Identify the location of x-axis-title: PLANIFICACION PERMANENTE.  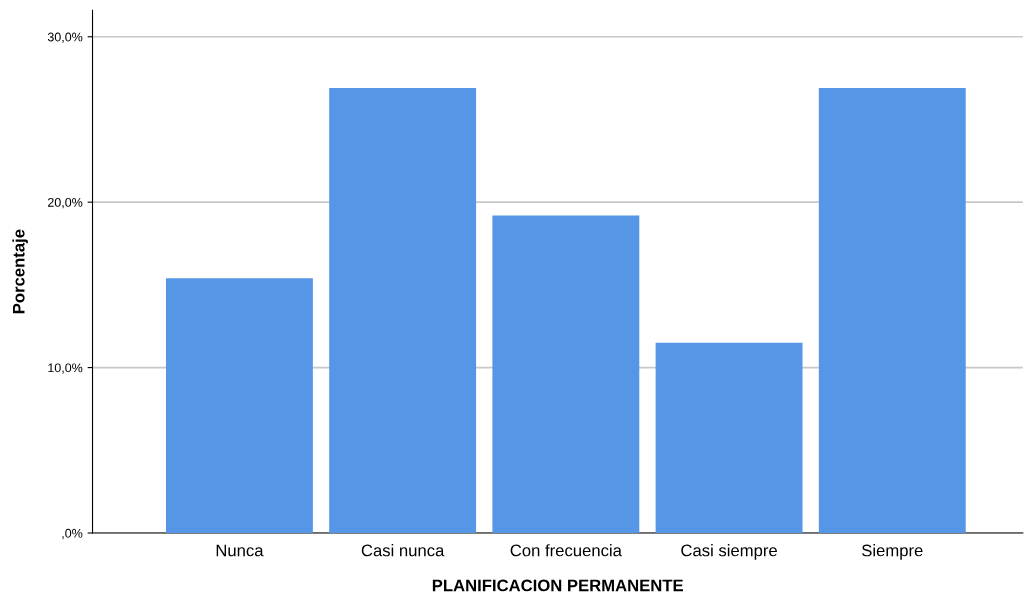
(557, 585).